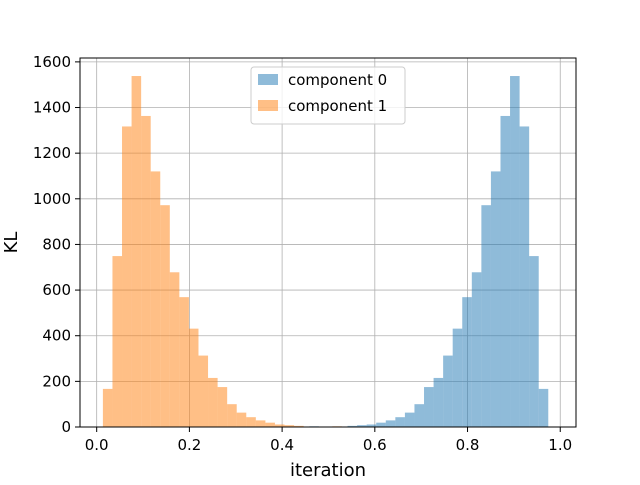  What do you see at coordinates (189, 445) in the screenshot?
I see `x-tick-label: 0.2` at bounding box center [189, 445].